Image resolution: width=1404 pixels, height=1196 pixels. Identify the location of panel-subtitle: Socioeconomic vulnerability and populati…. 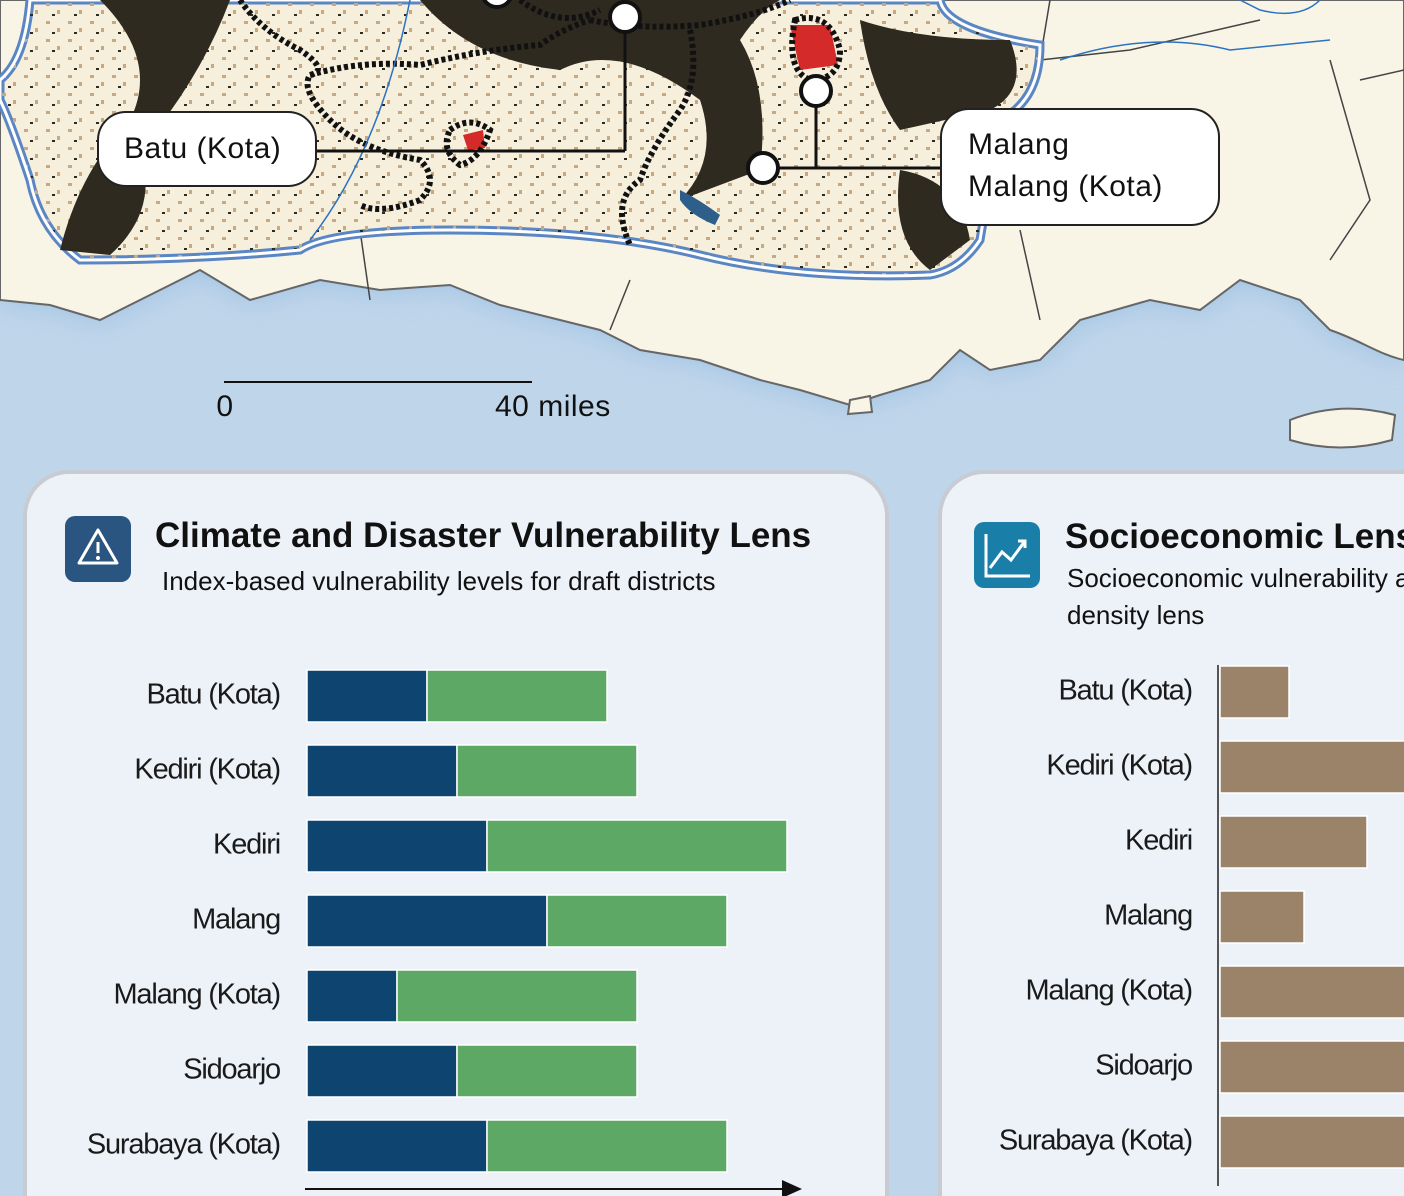
(1235, 596).